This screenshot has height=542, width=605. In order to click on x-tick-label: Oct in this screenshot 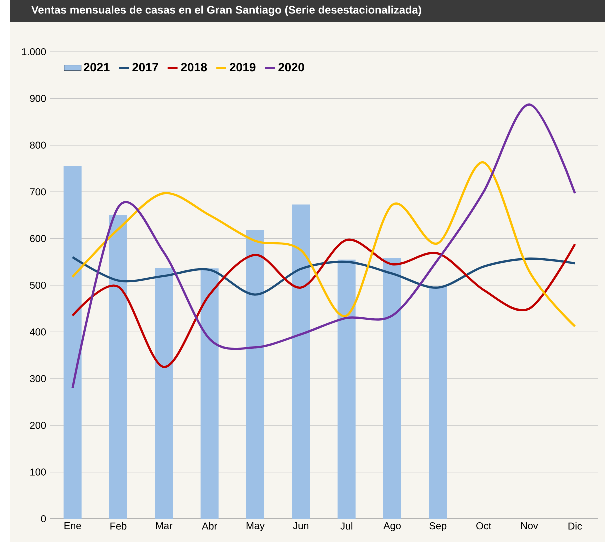, I will do `click(484, 526)`.